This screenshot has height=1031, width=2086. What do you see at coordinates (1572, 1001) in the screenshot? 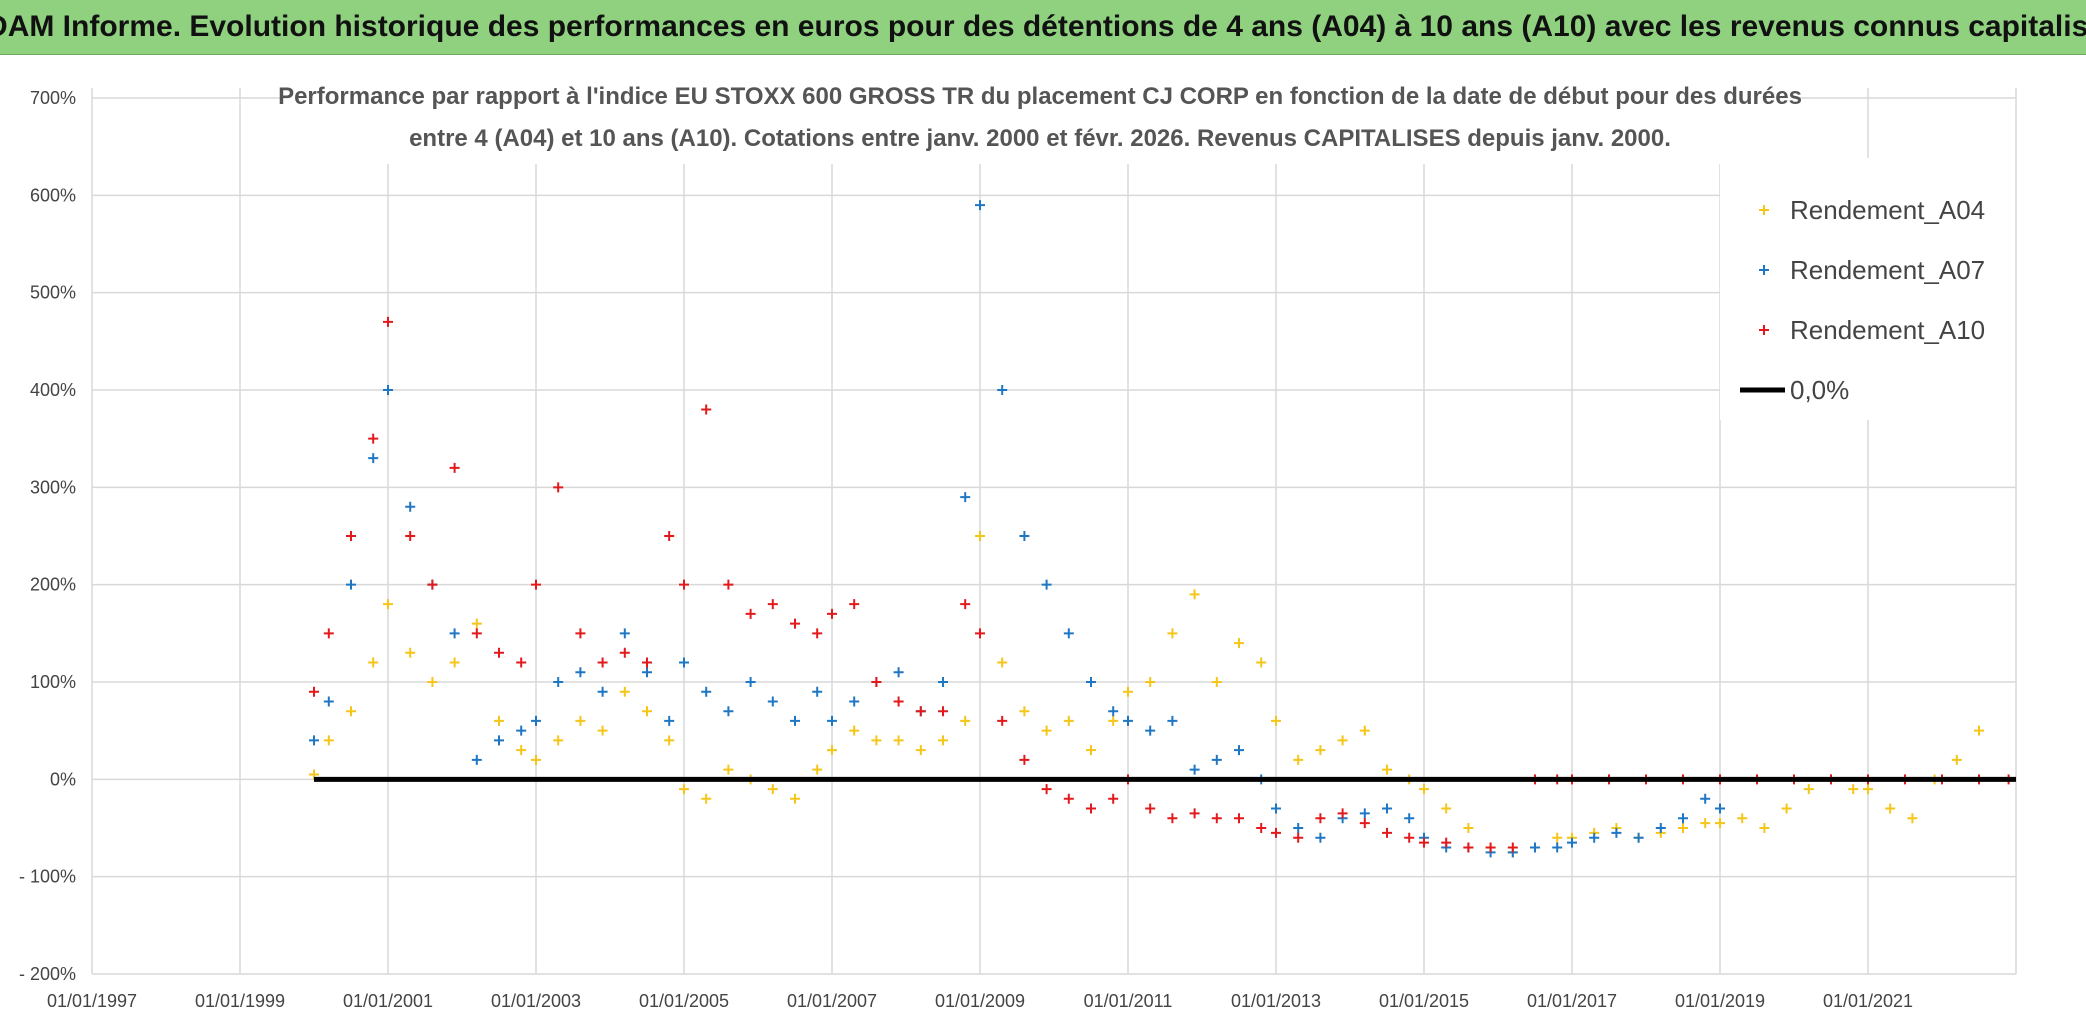
I see `x-tick-label: 01/01/2017` at bounding box center [1572, 1001].